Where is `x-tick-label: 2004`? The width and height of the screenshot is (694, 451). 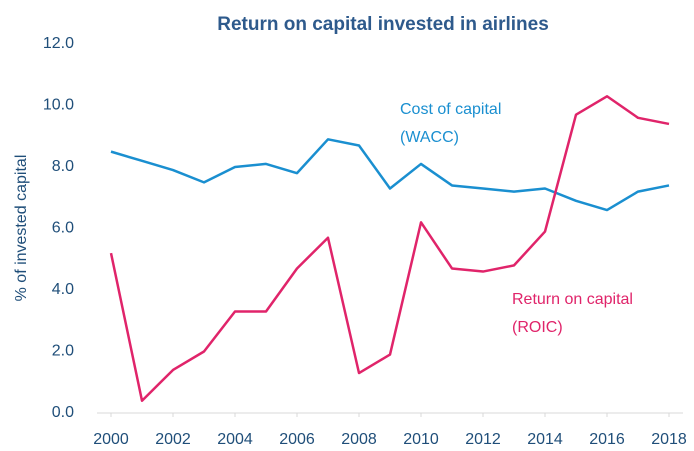 x-tick-label: 2004 is located at coordinates (235, 439).